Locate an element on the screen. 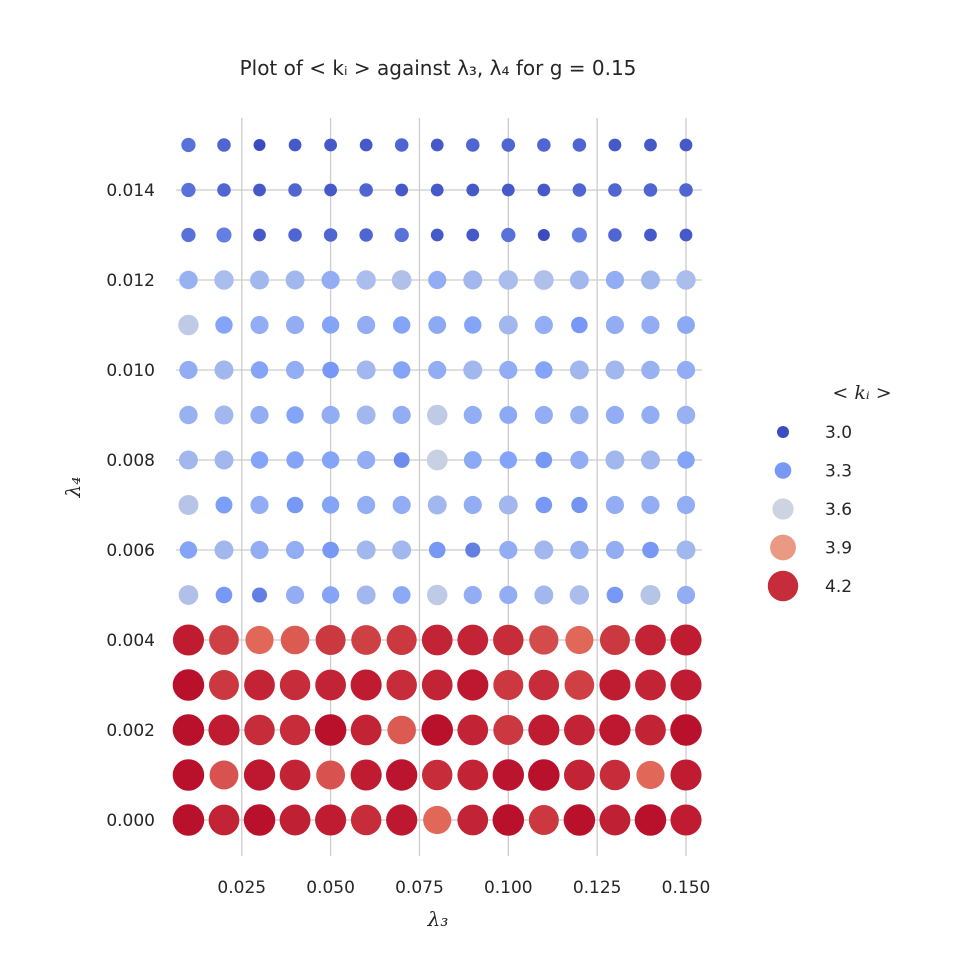 This screenshot has width=975, height=975. x-tick-label: 0.025 is located at coordinates (241, 888).